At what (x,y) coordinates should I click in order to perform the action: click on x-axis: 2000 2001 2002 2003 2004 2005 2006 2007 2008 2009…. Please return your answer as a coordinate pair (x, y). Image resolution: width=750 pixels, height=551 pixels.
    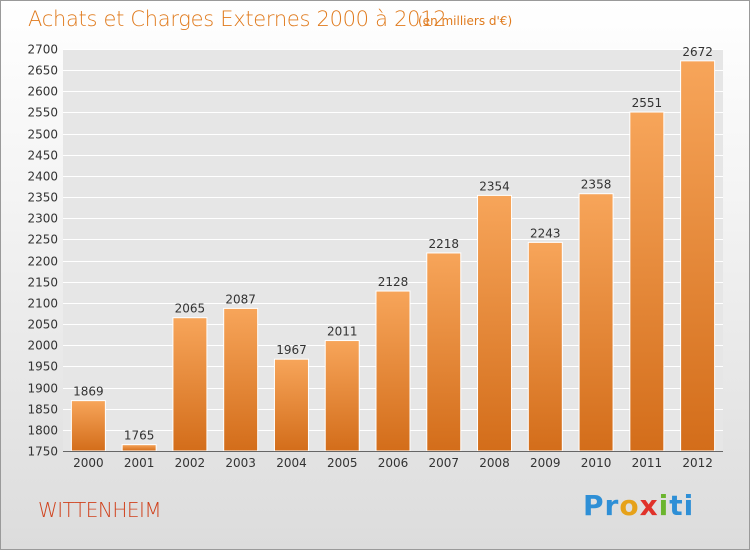
    Looking at the image, I should click on (393, 463).